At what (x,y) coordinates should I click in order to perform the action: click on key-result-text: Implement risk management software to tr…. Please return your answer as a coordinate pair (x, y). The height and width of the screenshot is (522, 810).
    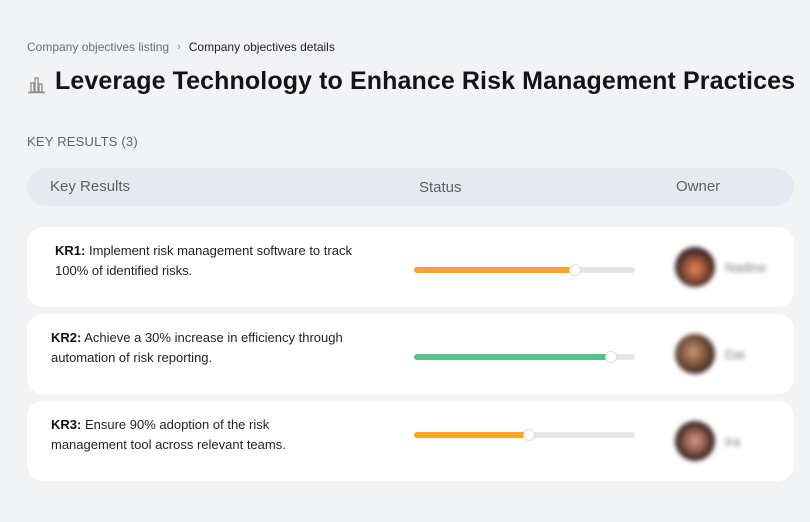
    Looking at the image, I should click on (203, 260).